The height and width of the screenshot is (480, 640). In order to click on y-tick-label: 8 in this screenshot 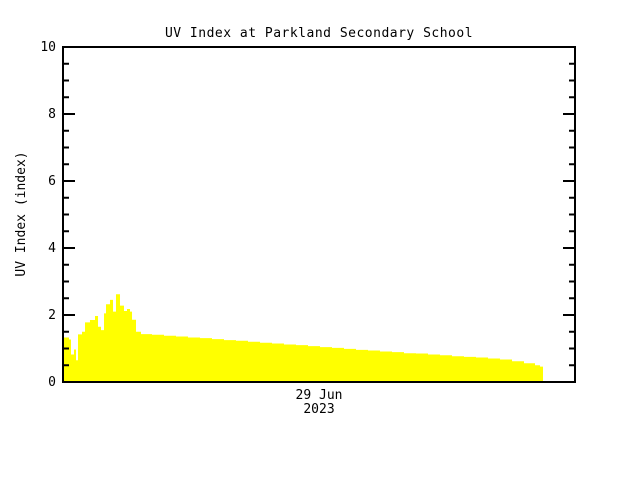, I will do `click(52, 114)`.